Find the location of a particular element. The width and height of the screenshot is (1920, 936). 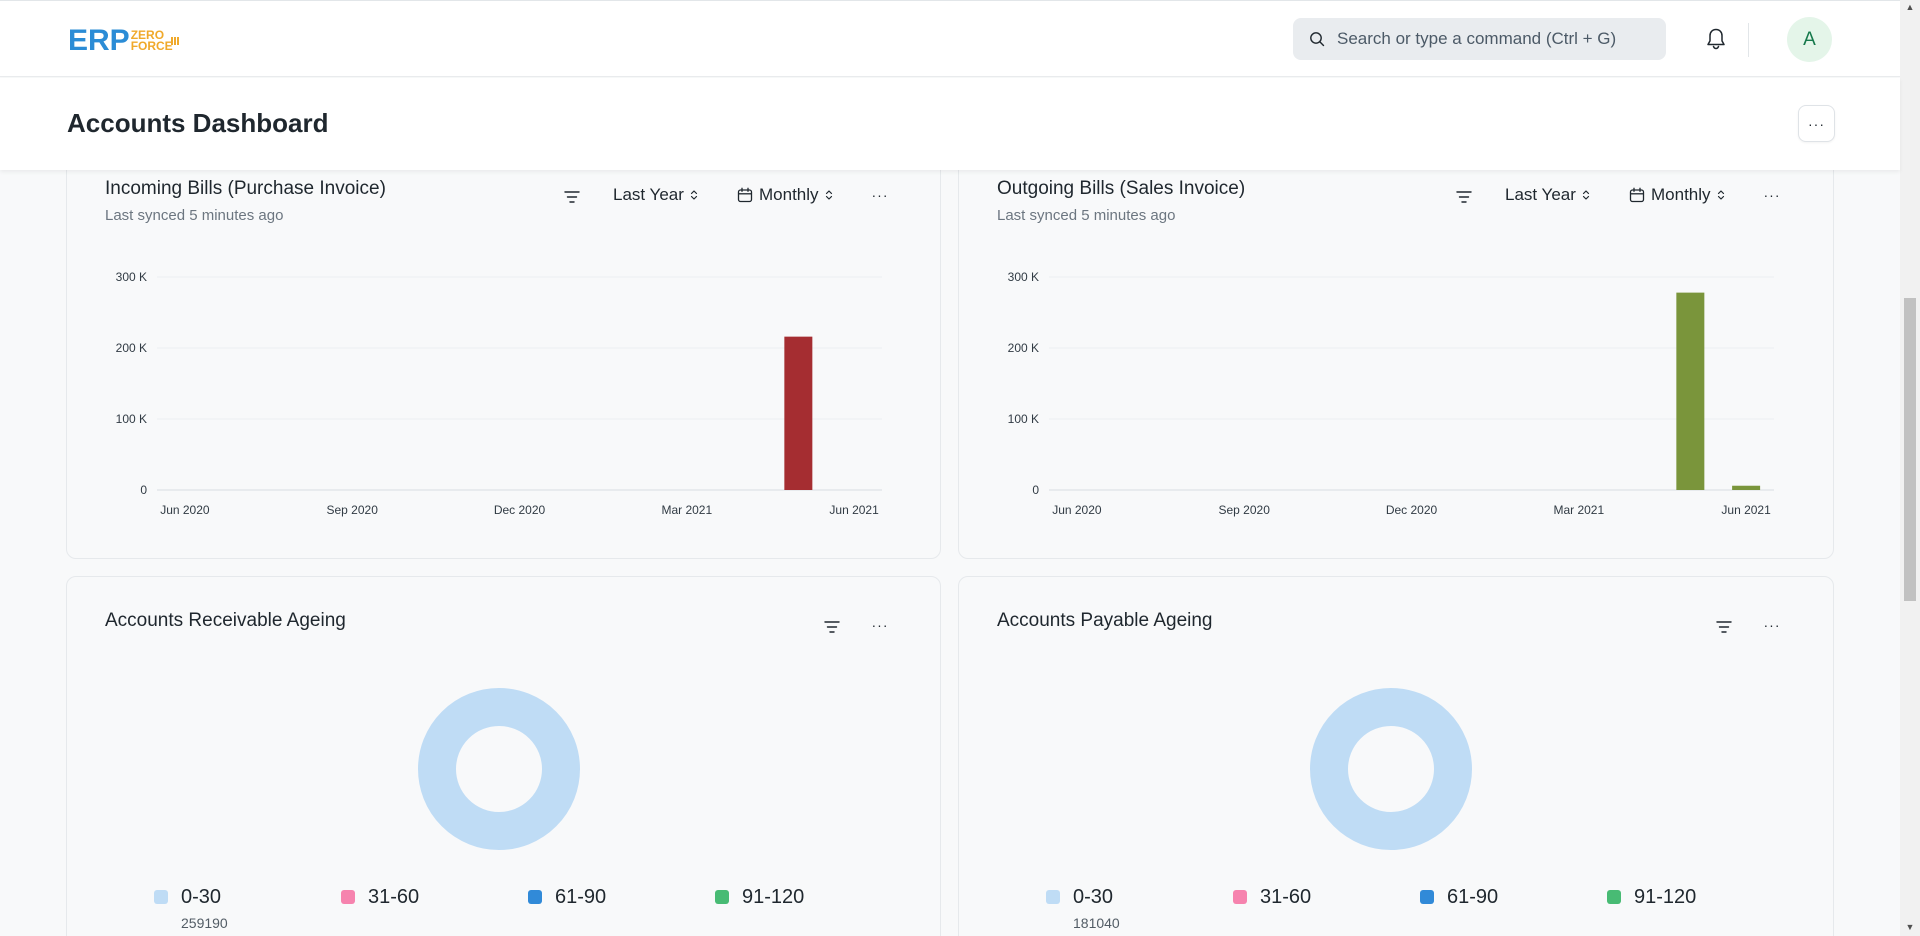

search-bar: Search or type a command (Ctrl + G) is located at coordinates (1479, 39).